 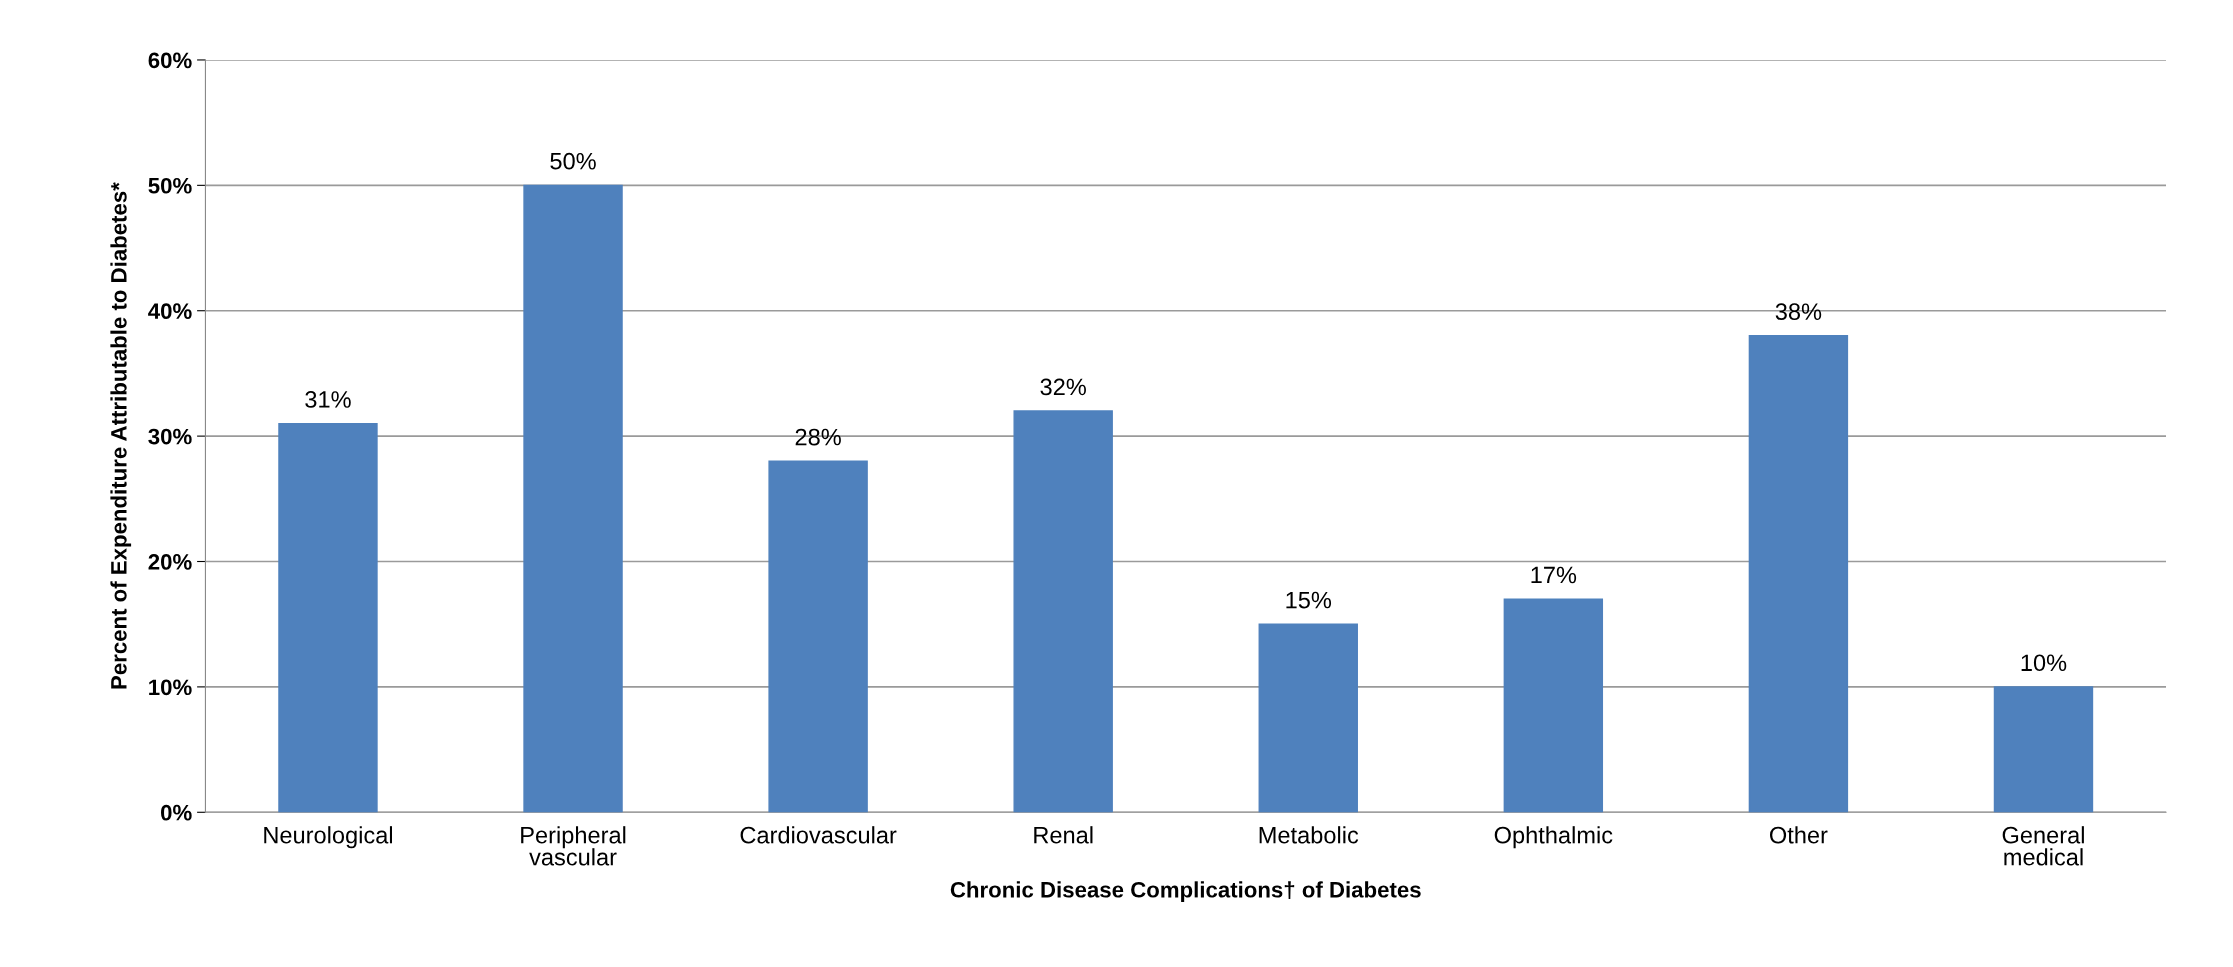 What do you see at coordinates (1063, 835) in the screenshot?
I see `x-tick-label: Renal` at bounding box center [1063, 835].